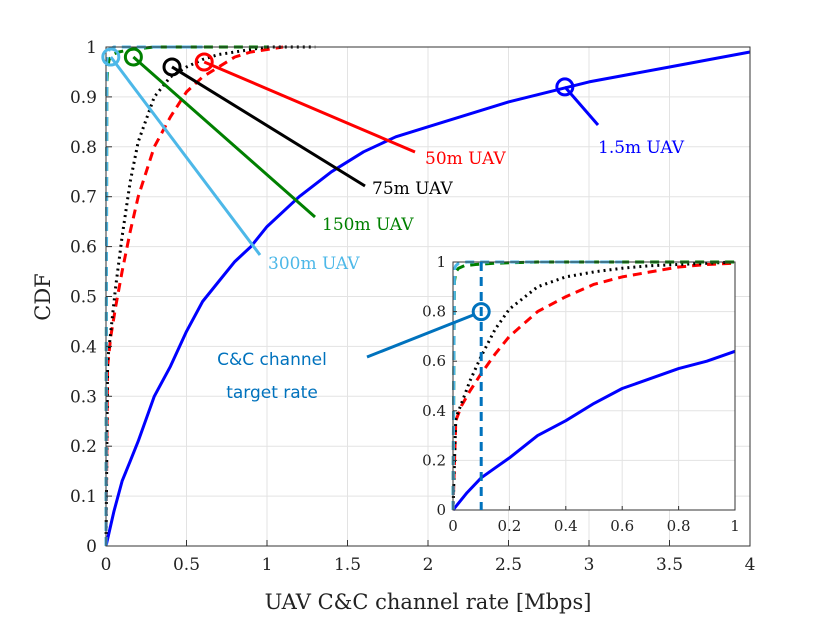 The image size is (830, 621). What do you see at coordinates (272, 393) in the screenshot?
I see `target-rate-label-line2: target rate` at bounding box center [272, 393].